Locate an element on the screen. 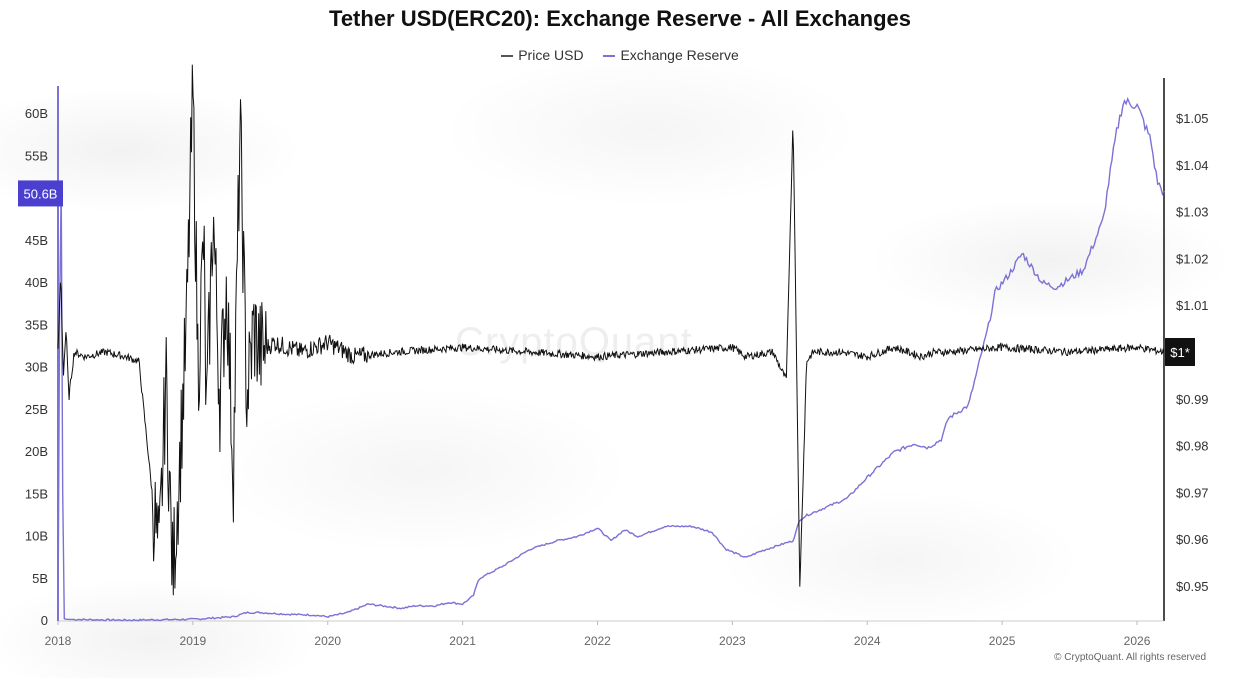  reserve-current-badge is located at coordinates (40, 193).